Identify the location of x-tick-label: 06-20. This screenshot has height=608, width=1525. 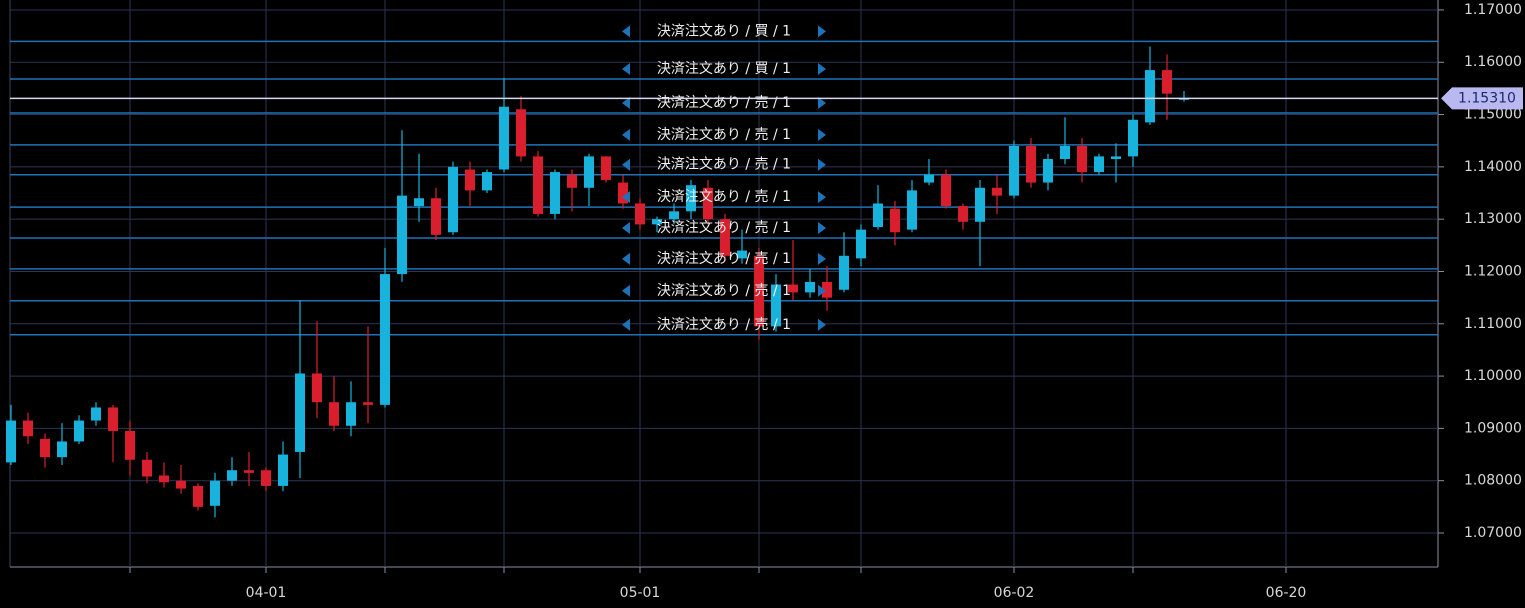
(1286, 593).